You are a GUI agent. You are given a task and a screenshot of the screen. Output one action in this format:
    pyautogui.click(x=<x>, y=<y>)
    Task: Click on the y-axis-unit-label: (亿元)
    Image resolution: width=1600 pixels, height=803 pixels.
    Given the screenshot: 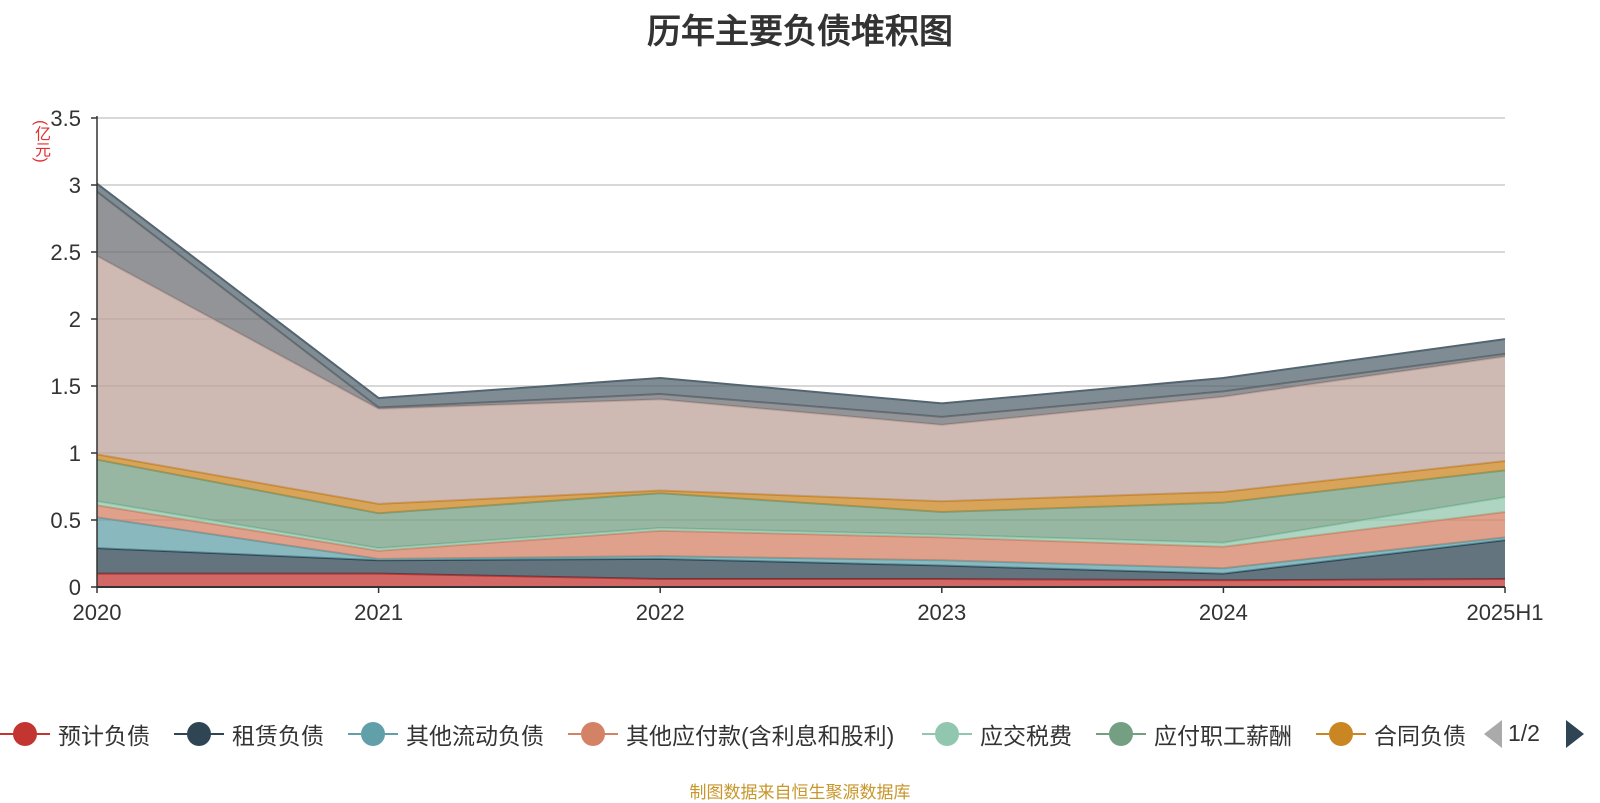 What is the action you would take?
    pyautogui.click(x=40, y=141)
    